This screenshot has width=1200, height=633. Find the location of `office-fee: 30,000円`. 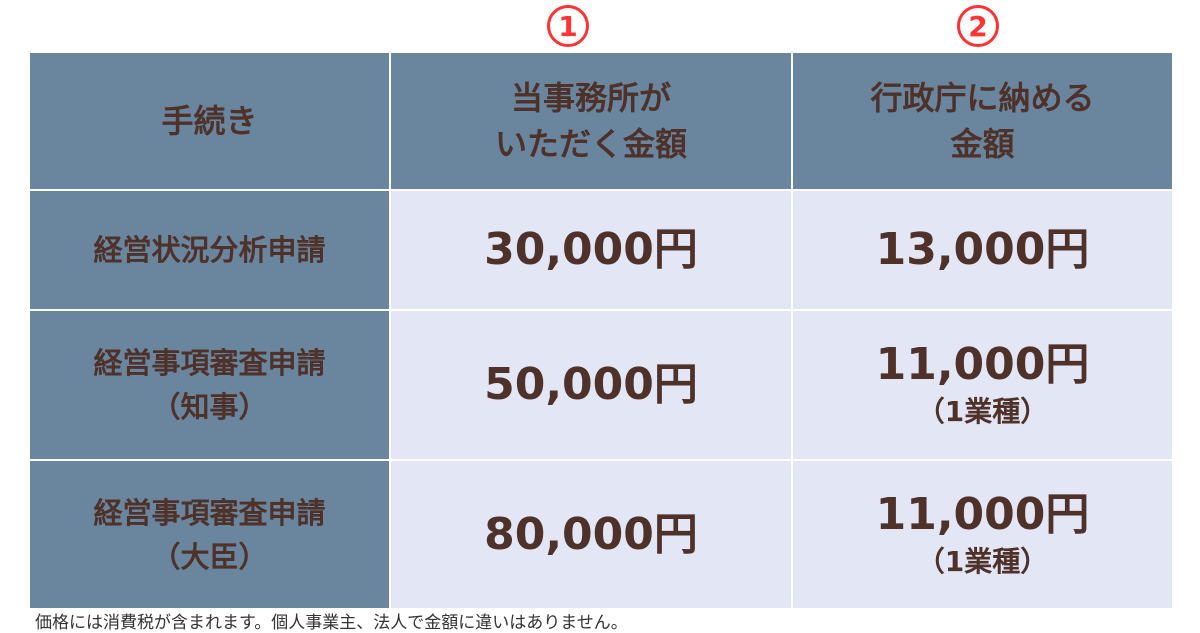

office-fee: 30,000円 is located at coordinates (591, 249).